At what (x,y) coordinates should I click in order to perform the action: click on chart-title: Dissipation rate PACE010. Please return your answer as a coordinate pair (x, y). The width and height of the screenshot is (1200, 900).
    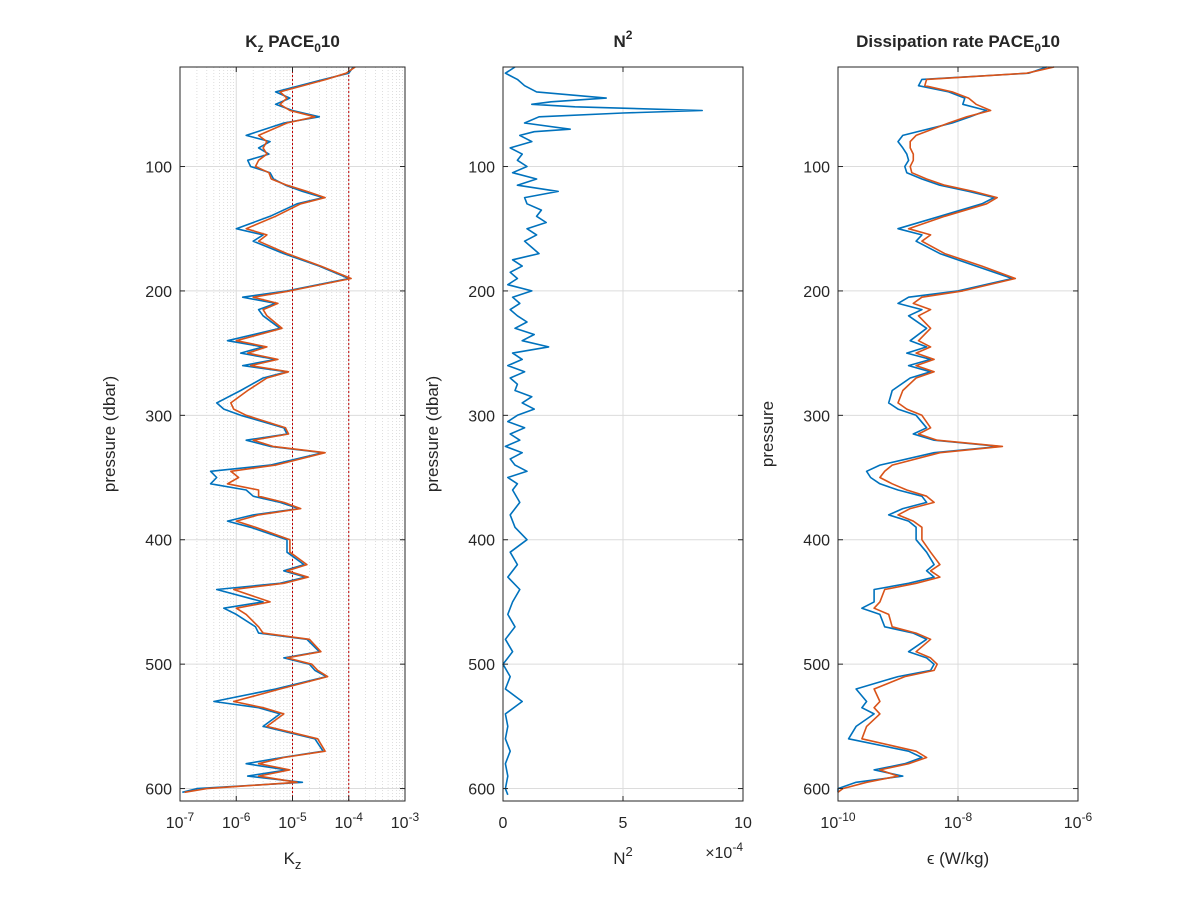
    Looking at the image, I should click on (958, 43).